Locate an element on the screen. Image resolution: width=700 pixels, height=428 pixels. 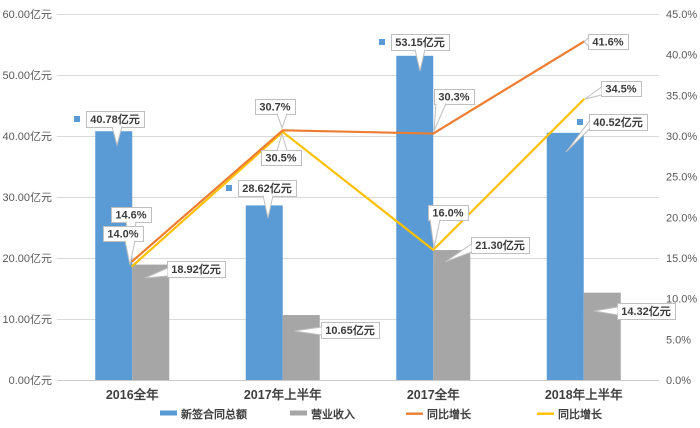
data-label: 14.0% is located at coordinates (122, 235).